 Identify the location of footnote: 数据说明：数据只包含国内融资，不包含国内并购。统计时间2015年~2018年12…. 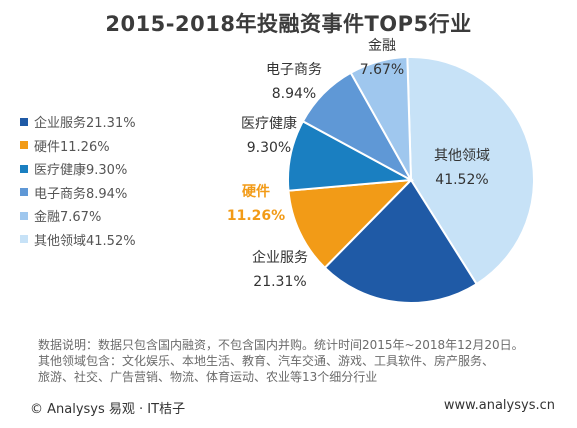
(303, 361).